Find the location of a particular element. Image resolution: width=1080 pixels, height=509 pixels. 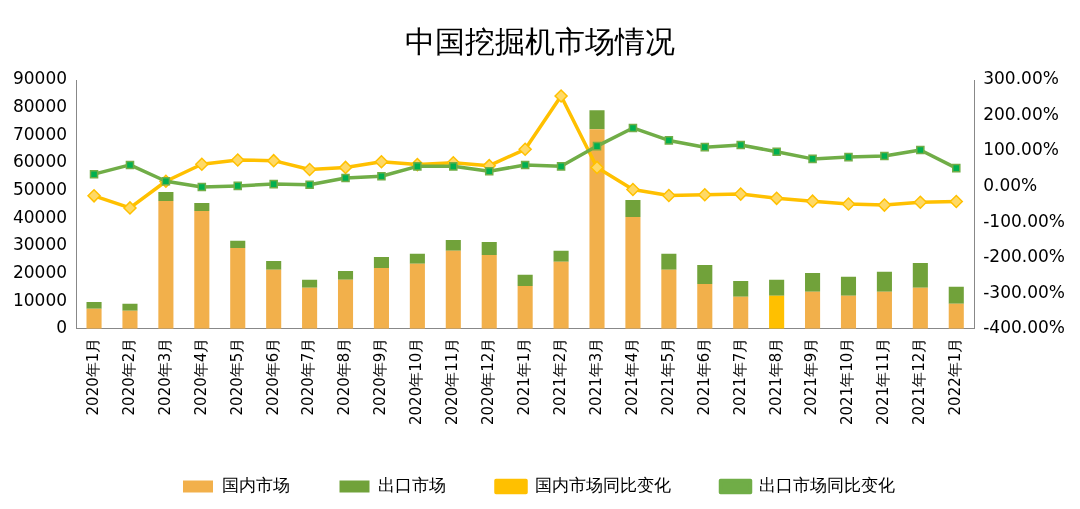

y-tick-label: 40000 is located at coordinates (40, 216).